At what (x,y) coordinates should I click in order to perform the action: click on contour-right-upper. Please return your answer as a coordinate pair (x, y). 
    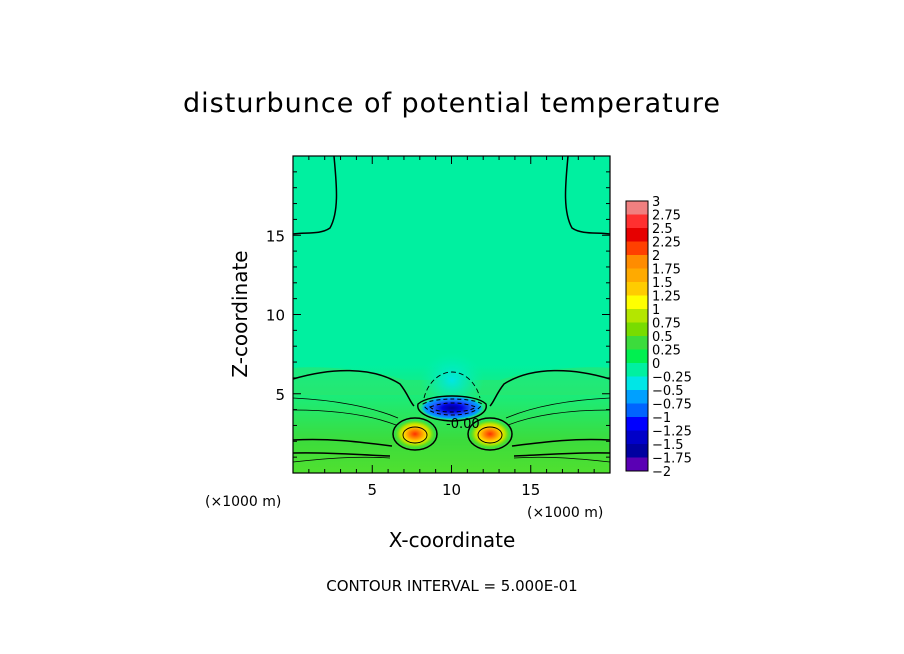
    Looking at the image, I should click on (549, 388).